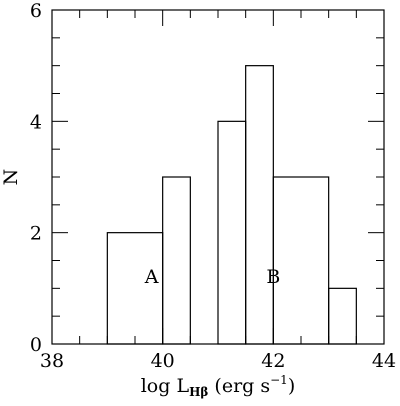 The width and height of the screenshot is (400, 406). Describe the element at coordinates (273, 277) in the screenshot. I see `group-label: B` at that location.